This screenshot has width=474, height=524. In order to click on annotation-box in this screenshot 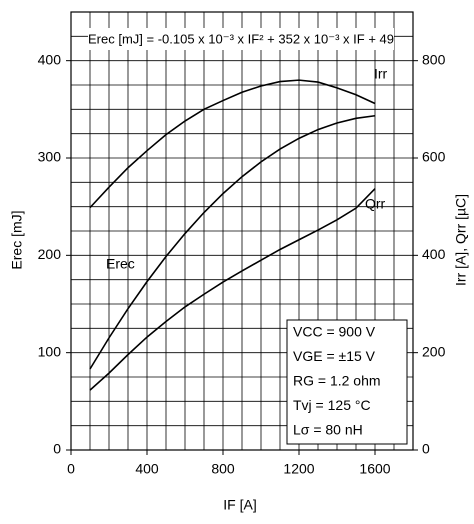, I will do `click(241, 39)`.